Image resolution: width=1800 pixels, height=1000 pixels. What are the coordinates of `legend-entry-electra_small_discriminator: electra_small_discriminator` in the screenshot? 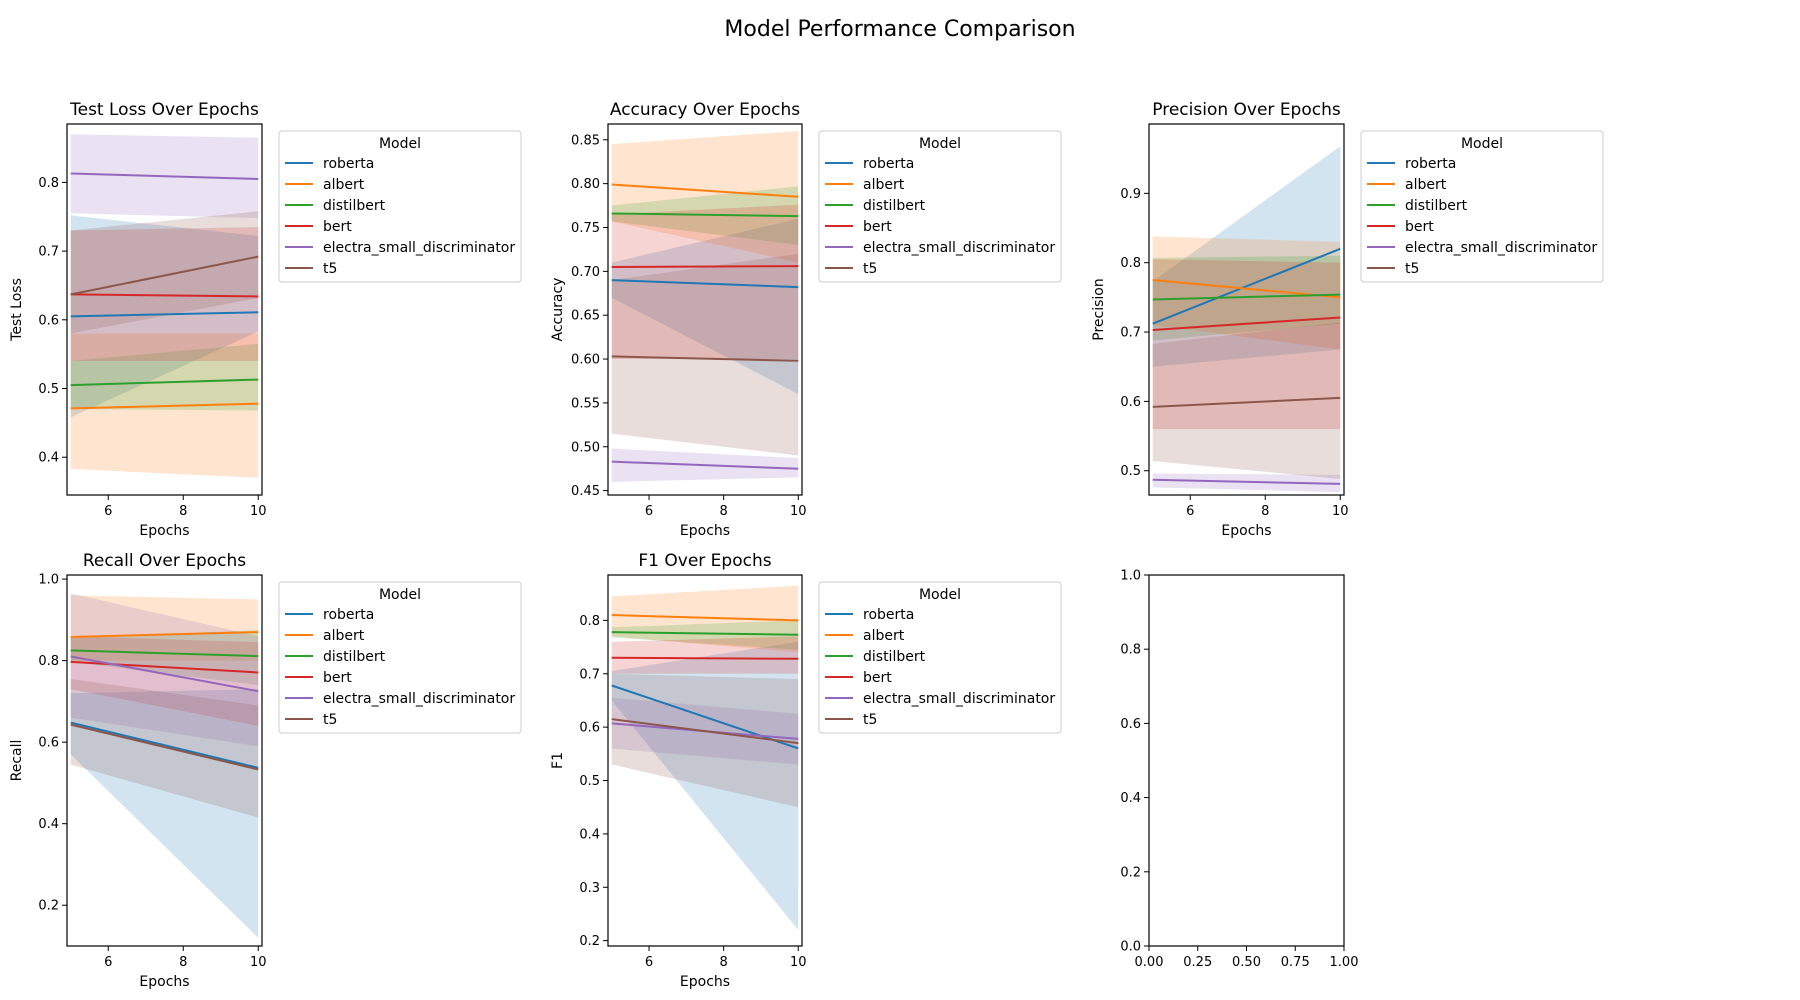 It's located at (959, 699).